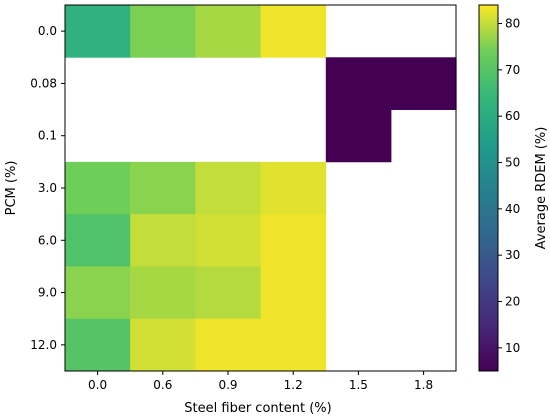 This screenshot has height=418, width=550. Describe the element at coordinates (512, 209) in the screenshot. I see `colorbar-tick-label: 40` at that location.